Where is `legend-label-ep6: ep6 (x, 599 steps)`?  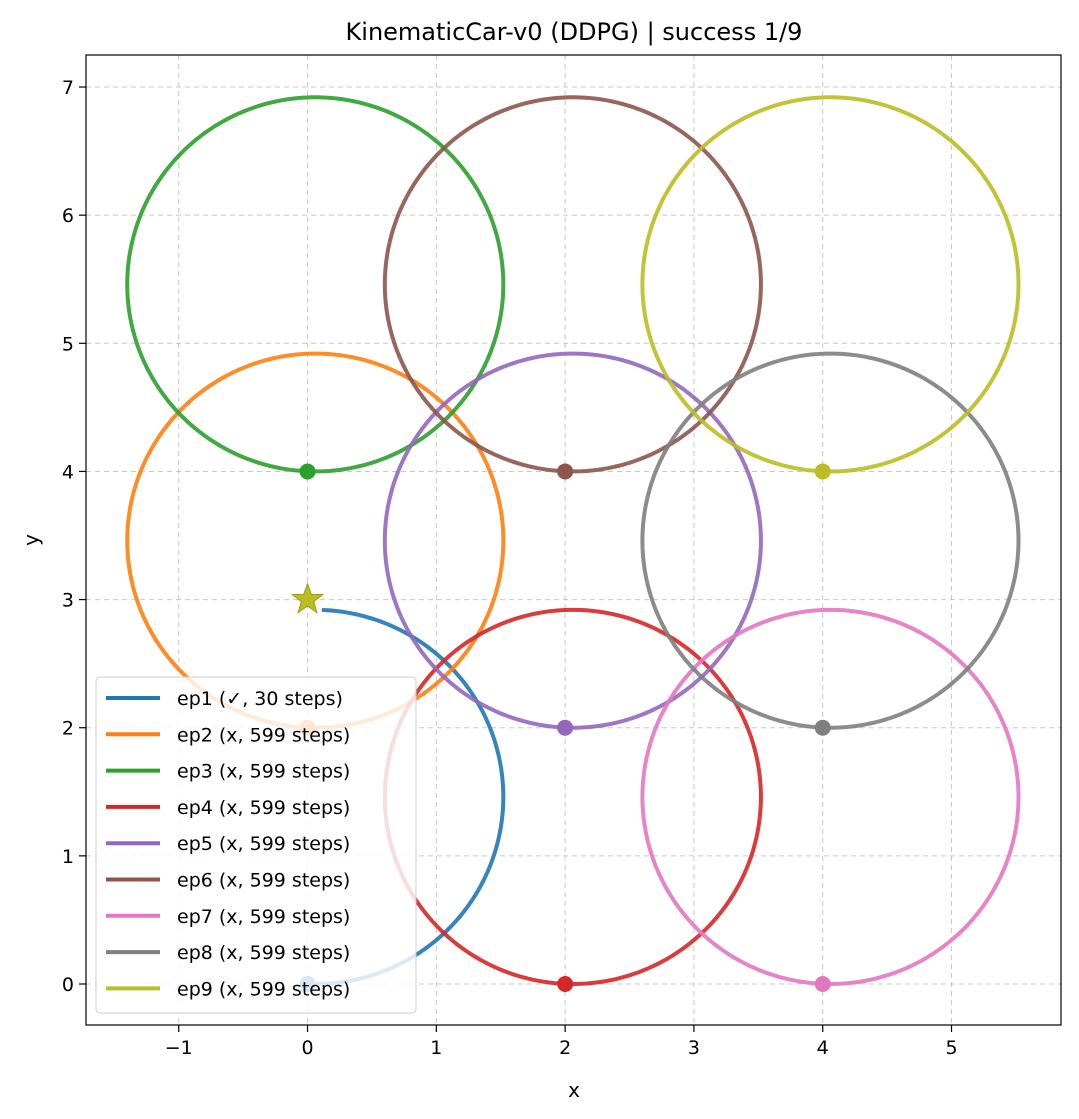
legend-label-ep6: ep6 (x, 599 steps) is located at coordinates (263, 881).